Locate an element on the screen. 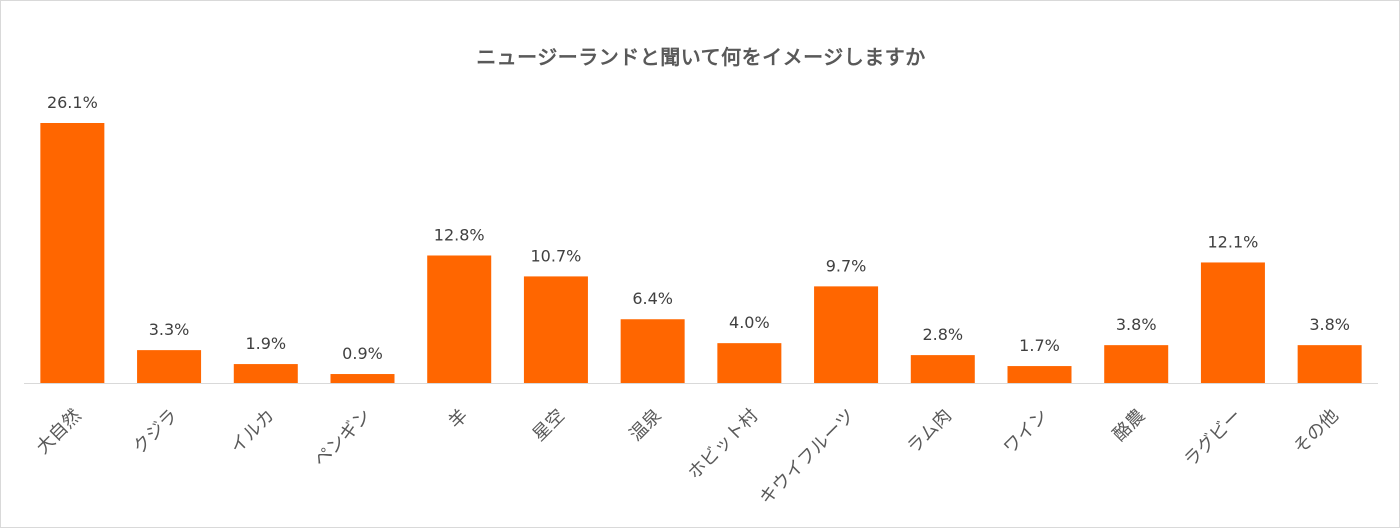 Image resolution: width=1400 pixels, height=528 pixels. data-label-7: 4.0% is located at coordinates (749, 322).